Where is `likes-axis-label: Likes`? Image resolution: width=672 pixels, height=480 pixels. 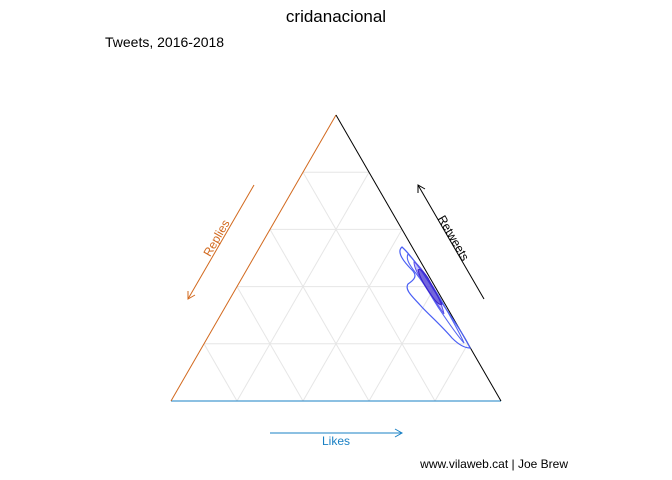 likes-axis-label: Likes is located at coordinates (336, 441).